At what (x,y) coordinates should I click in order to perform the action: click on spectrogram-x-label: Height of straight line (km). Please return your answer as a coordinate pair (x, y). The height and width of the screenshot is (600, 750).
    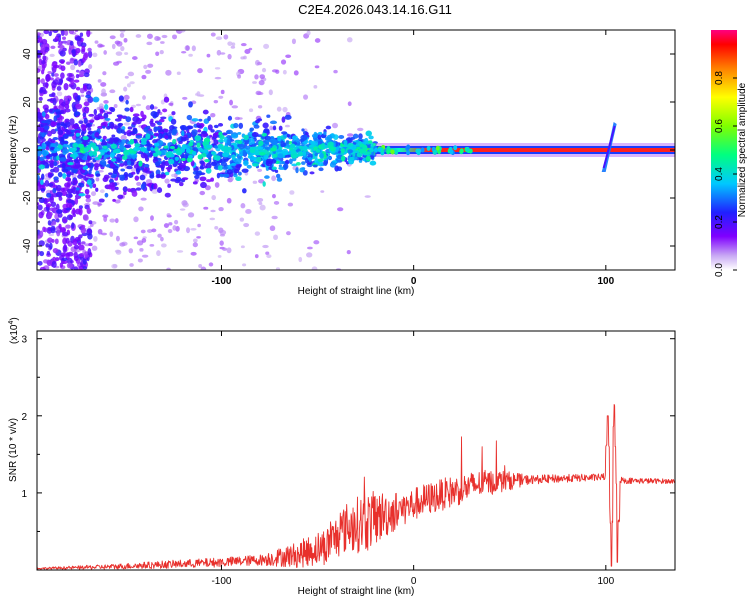
    Looking at the image, I should click on (356, 291).